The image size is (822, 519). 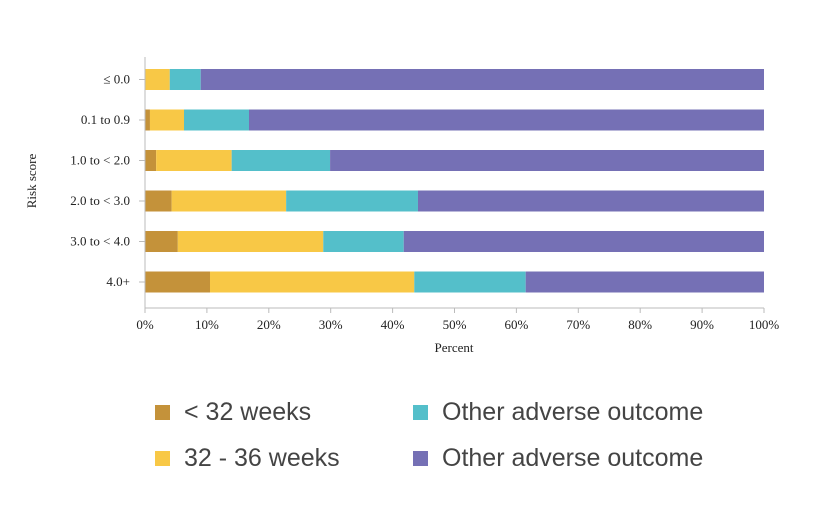 What do you see at coordinates (248, 411) in the screenshot?
I see `legend-label: < 32 weeks` at bounding box center [248, 411].